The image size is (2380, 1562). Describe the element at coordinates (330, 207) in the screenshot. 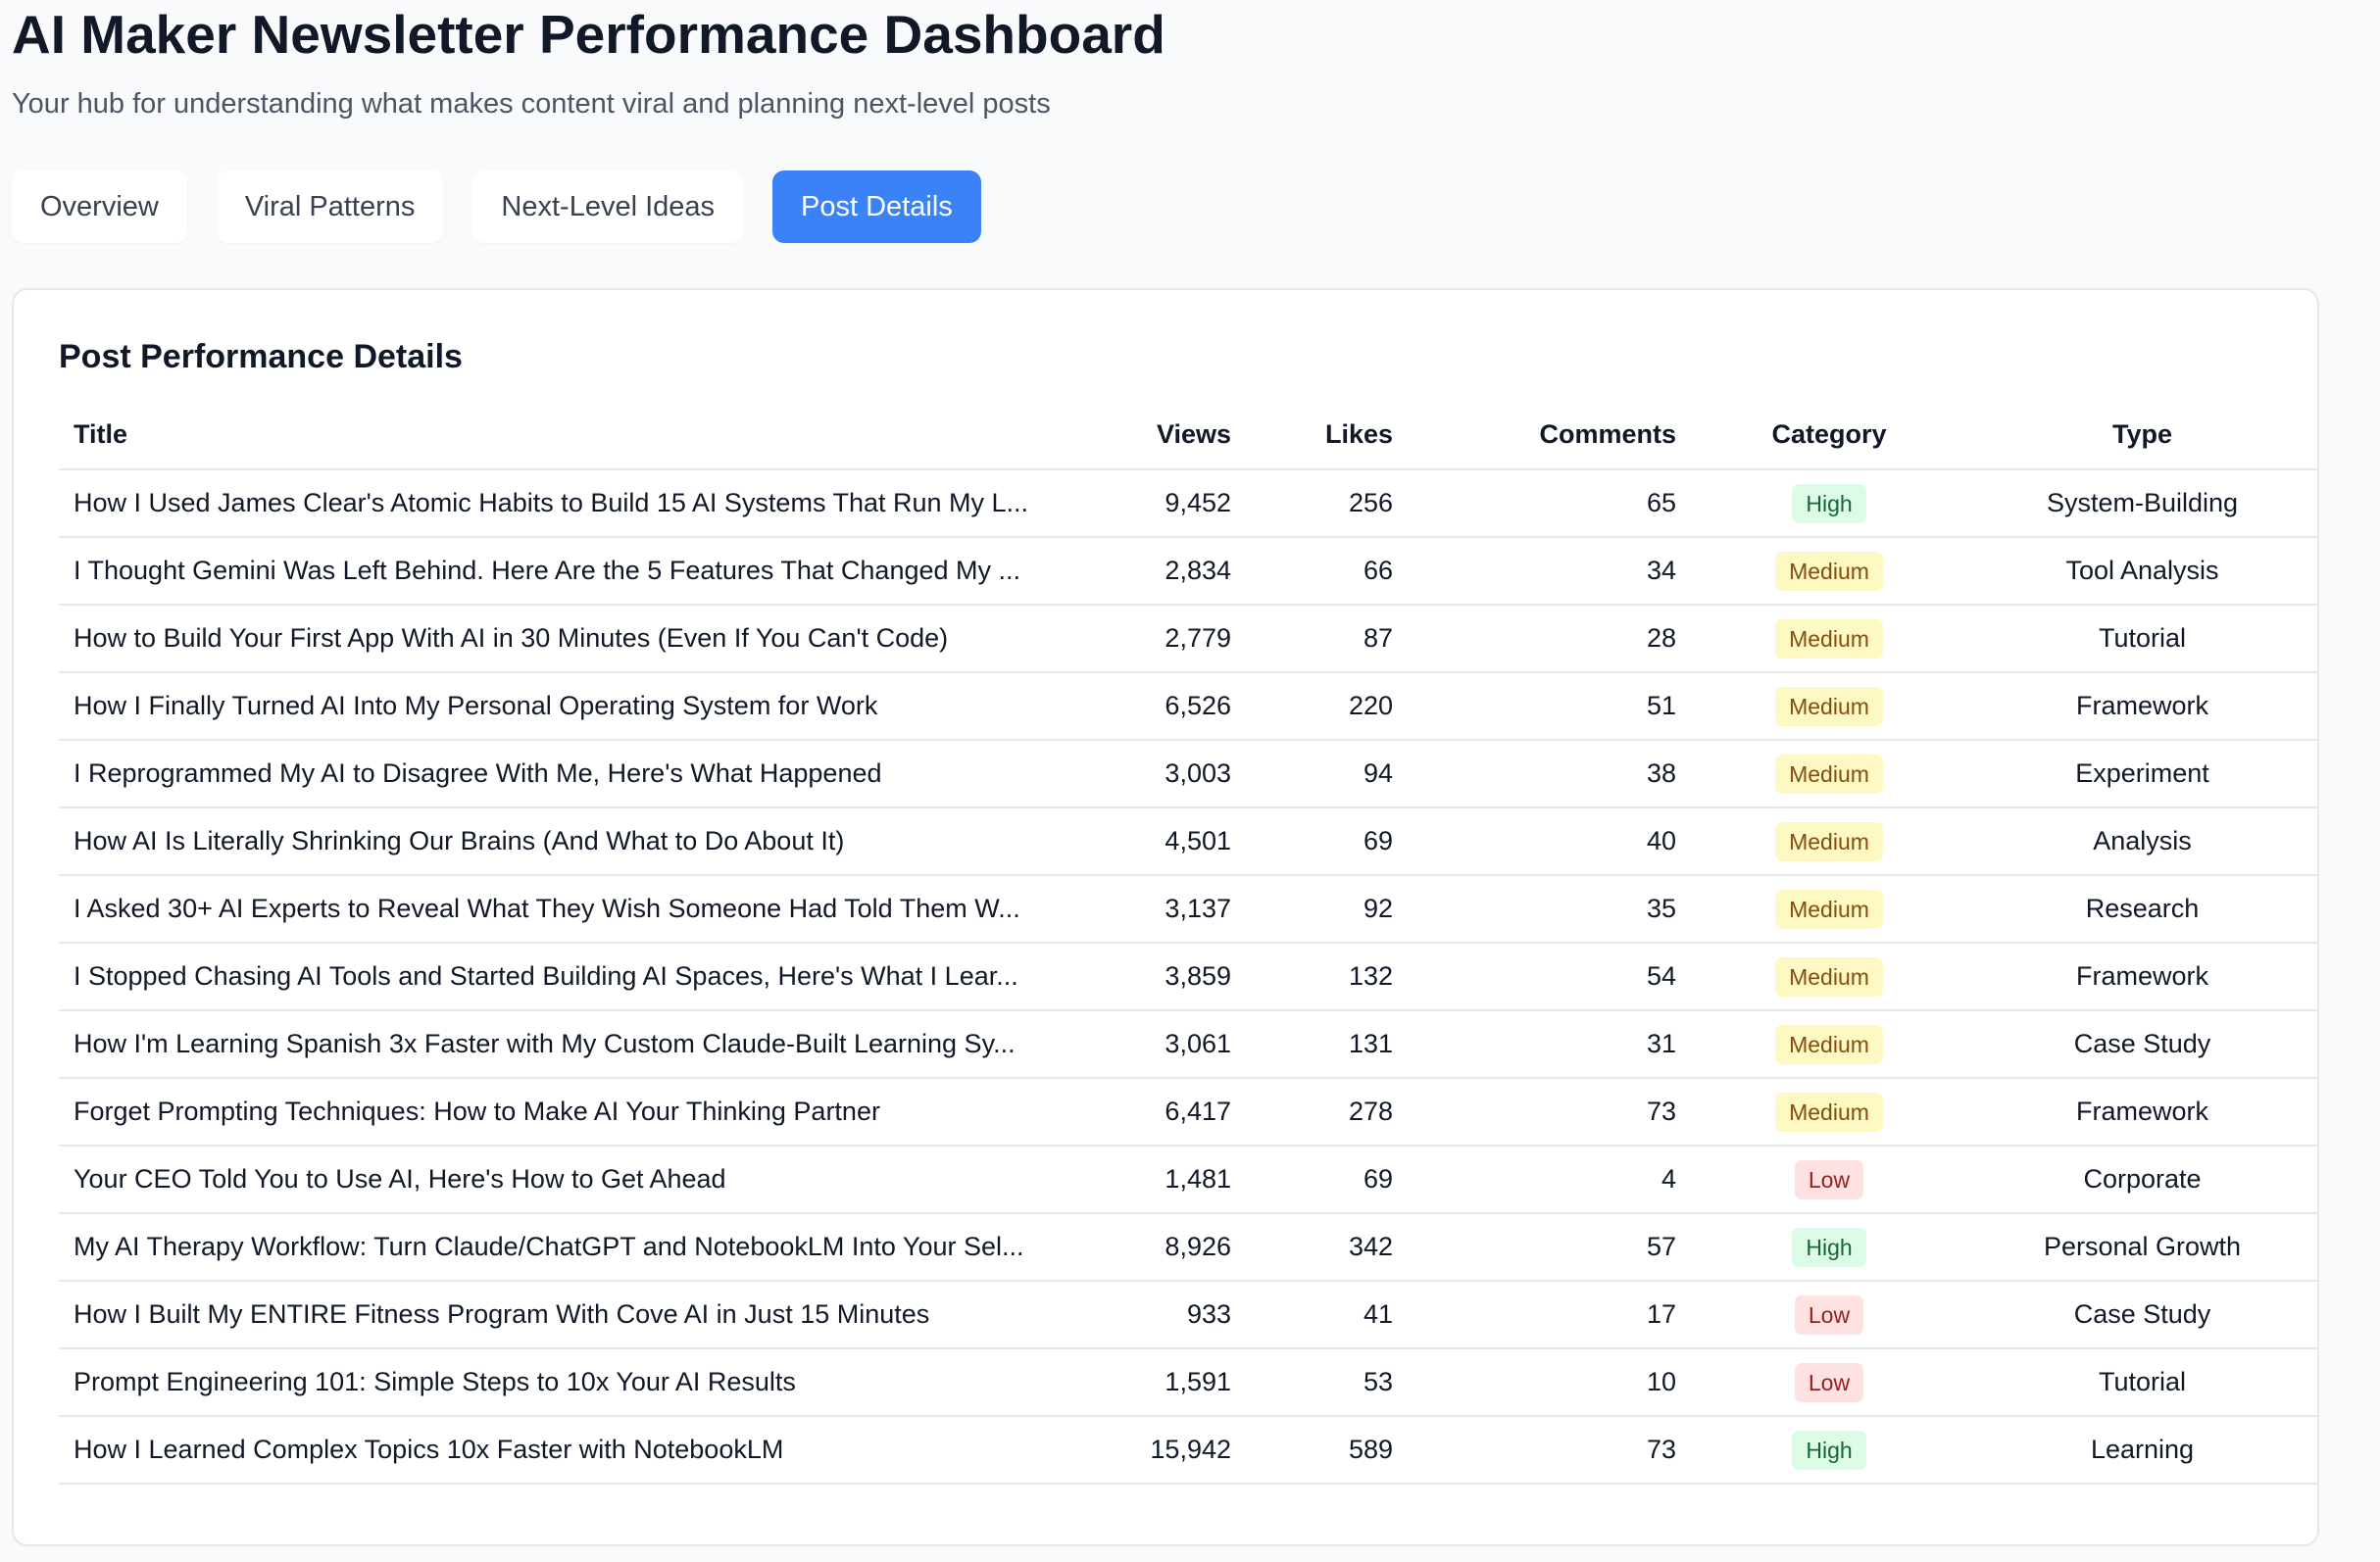

I see `tab-viral-patterns: Viral Patterns` at that location.